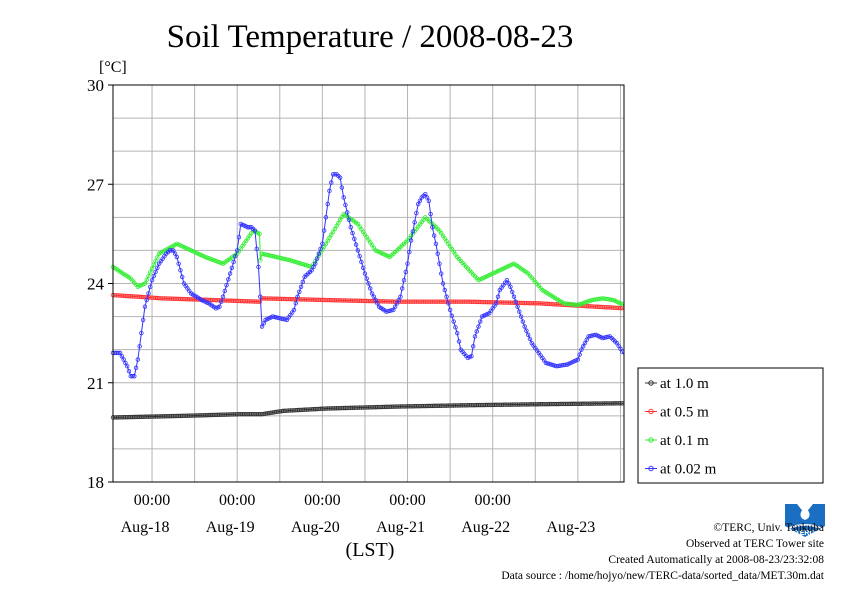 Image resolution: width=842 pixels, height=595 pixels. I want to click on logo-text: TERC, so click(804, 533).